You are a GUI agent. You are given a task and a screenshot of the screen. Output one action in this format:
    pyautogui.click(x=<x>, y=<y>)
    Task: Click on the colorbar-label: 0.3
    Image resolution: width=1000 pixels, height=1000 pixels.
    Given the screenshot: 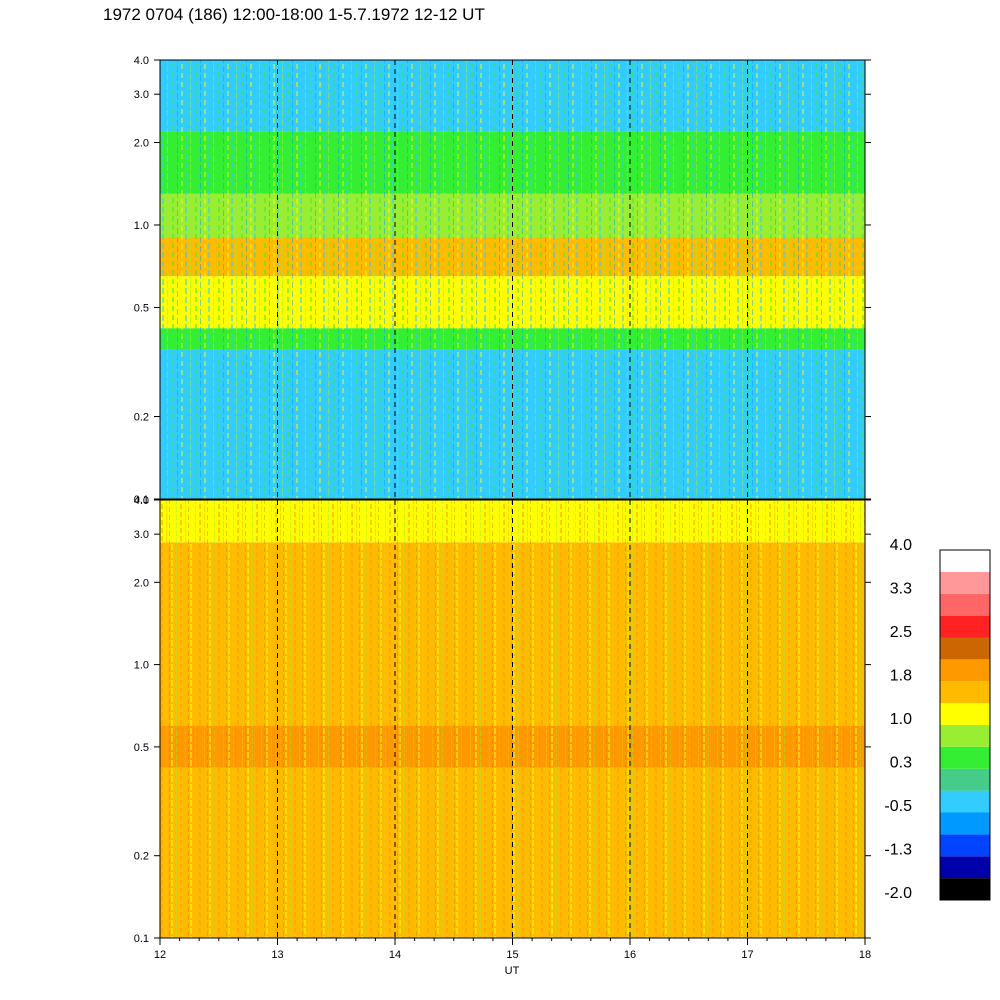 What is the action you would take?
    pyautogui.click(x=901, y=763)
    